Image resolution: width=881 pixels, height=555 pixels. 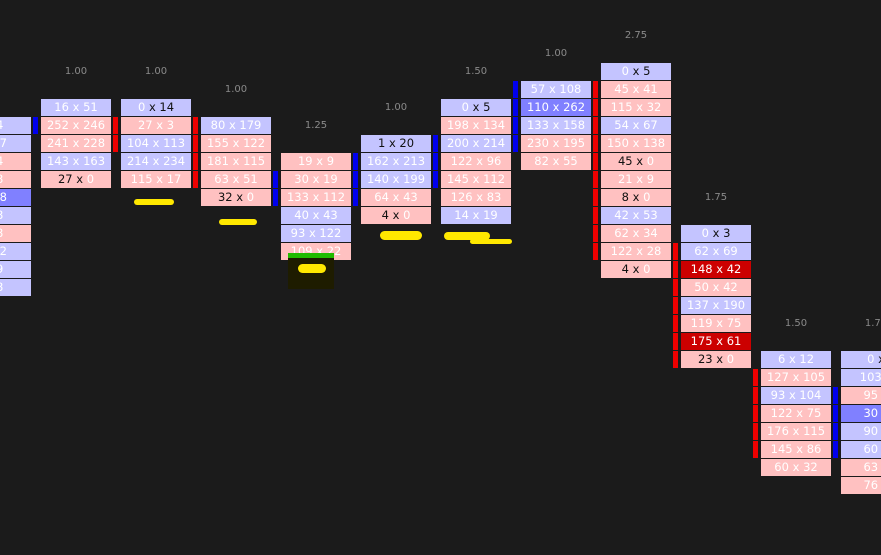 What do you see at coordinates (457, 125) in the screenshot?
I see `bid-volume: 198` at bounding box center [457, 125].